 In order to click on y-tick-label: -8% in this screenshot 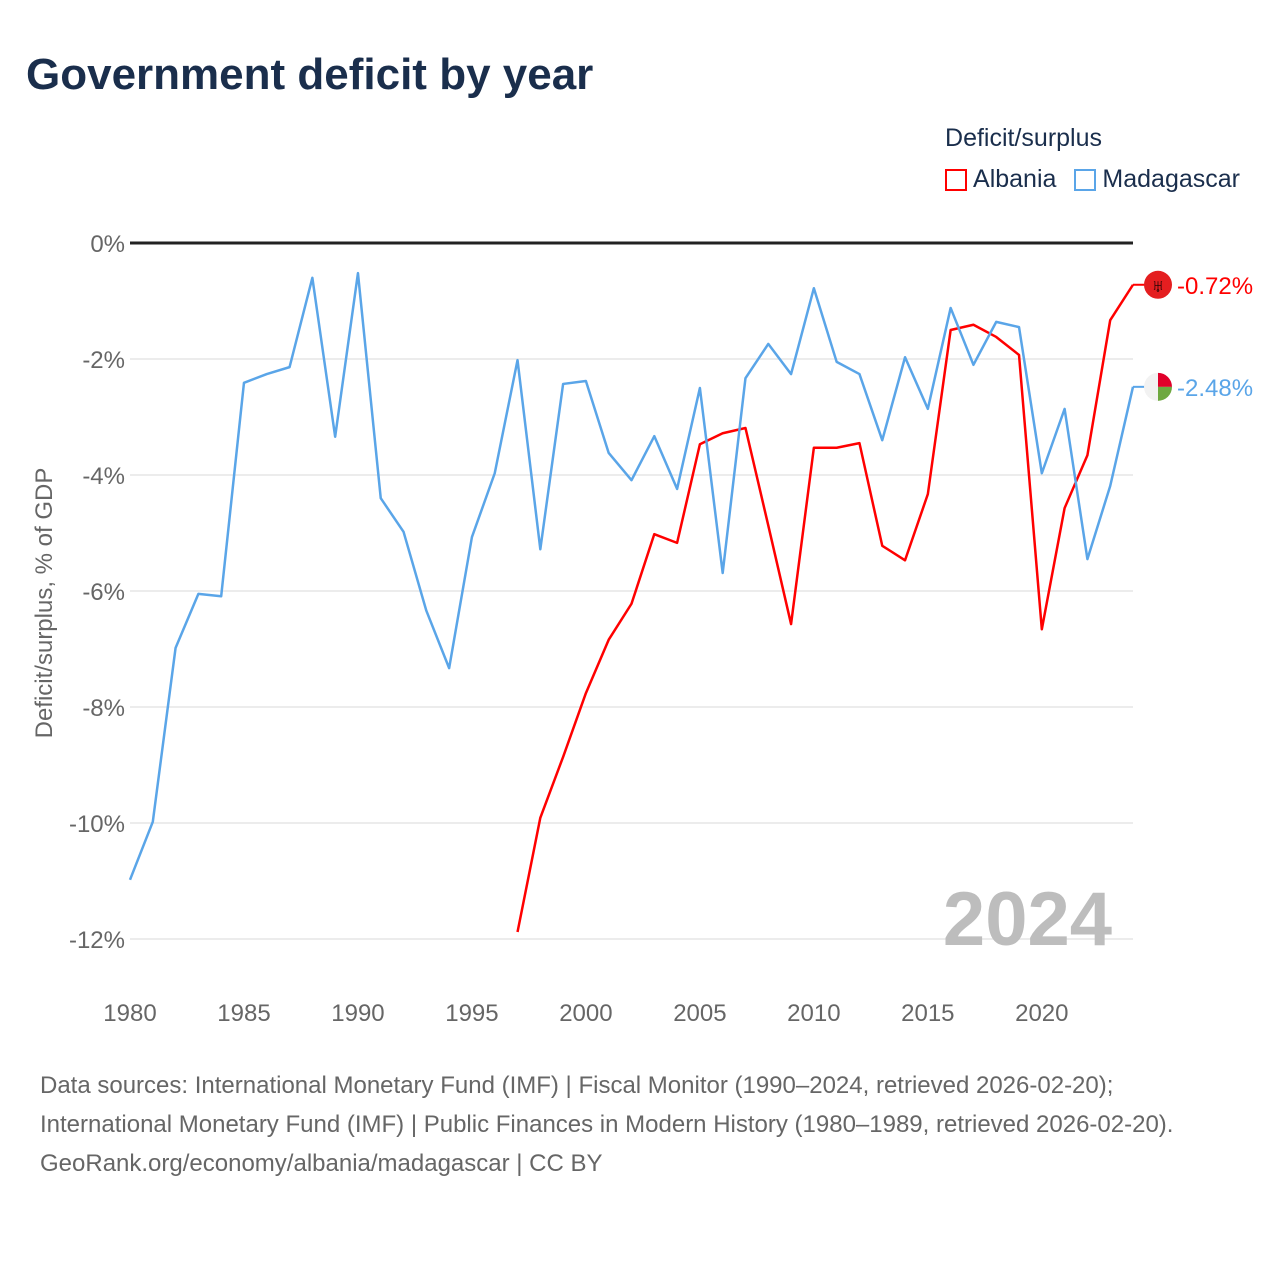, I will do `click(103, 708)`.